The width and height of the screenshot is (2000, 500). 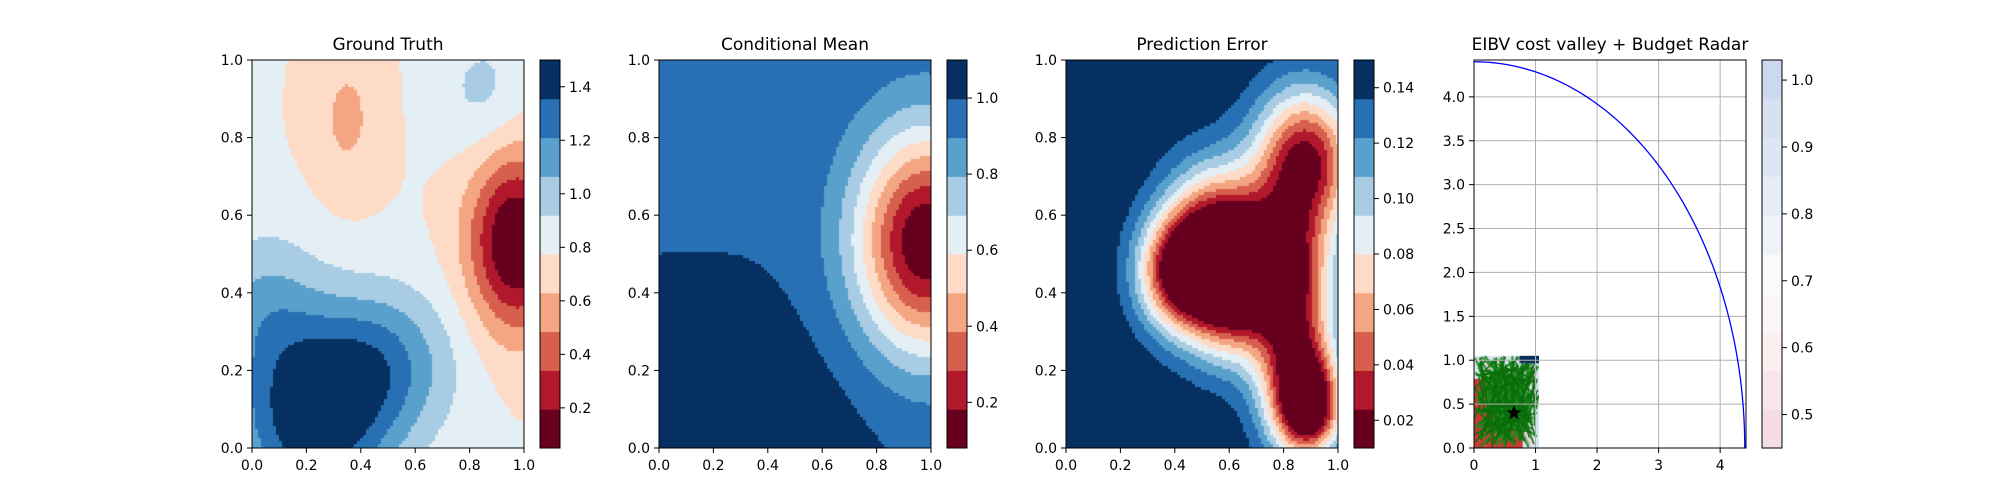 What do you see at coordinates (639, 216) in the screenshot?
I see `y-tick-label: 0.6` at bounding box center [639, 216].